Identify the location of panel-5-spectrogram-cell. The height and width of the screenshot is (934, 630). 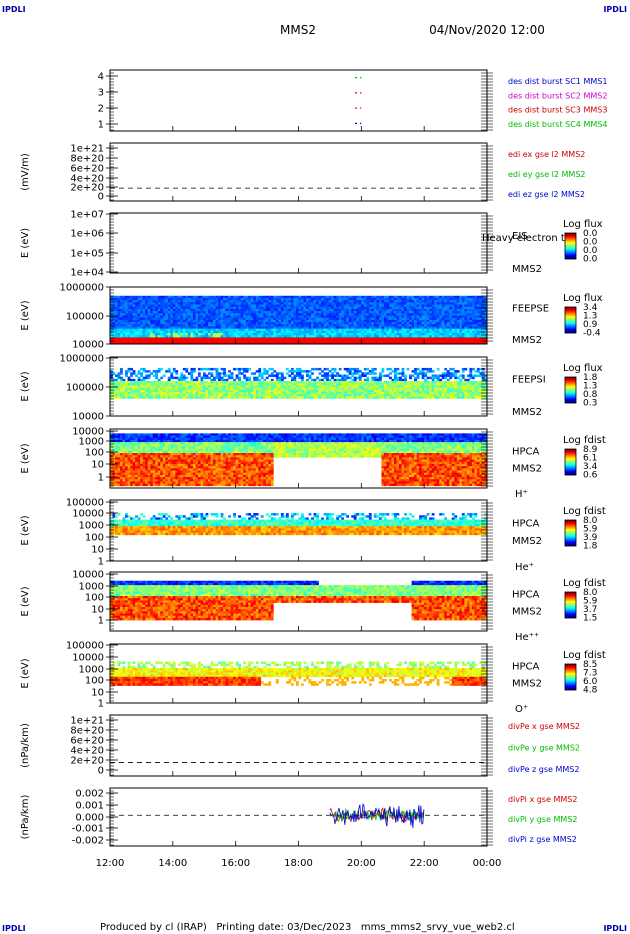
(111, 463).